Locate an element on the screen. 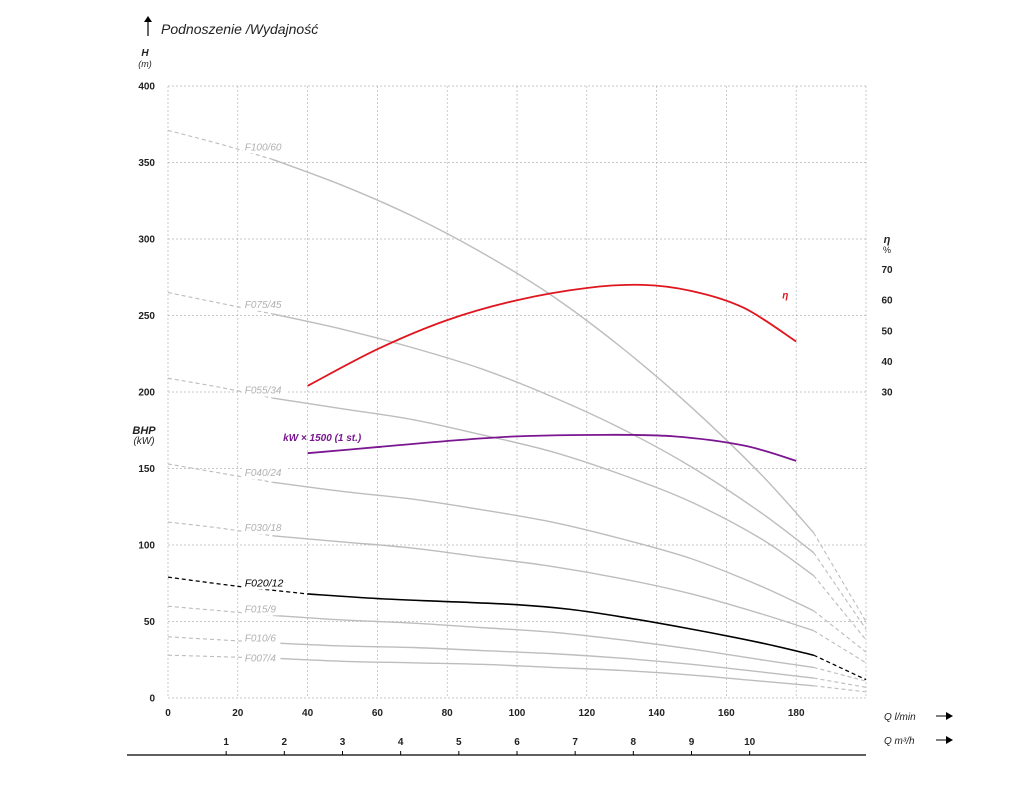  bhp-axis-unit: (kW) is located at coordinates (143, 441).